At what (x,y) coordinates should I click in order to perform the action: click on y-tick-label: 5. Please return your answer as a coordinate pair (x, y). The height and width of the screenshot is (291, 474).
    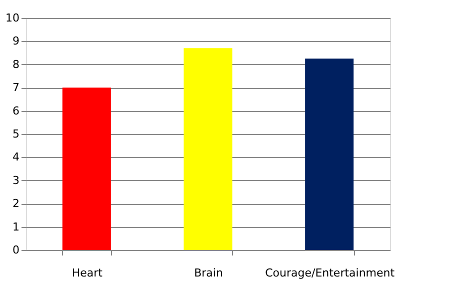
    Looking at the image, I should click on (16, 134).